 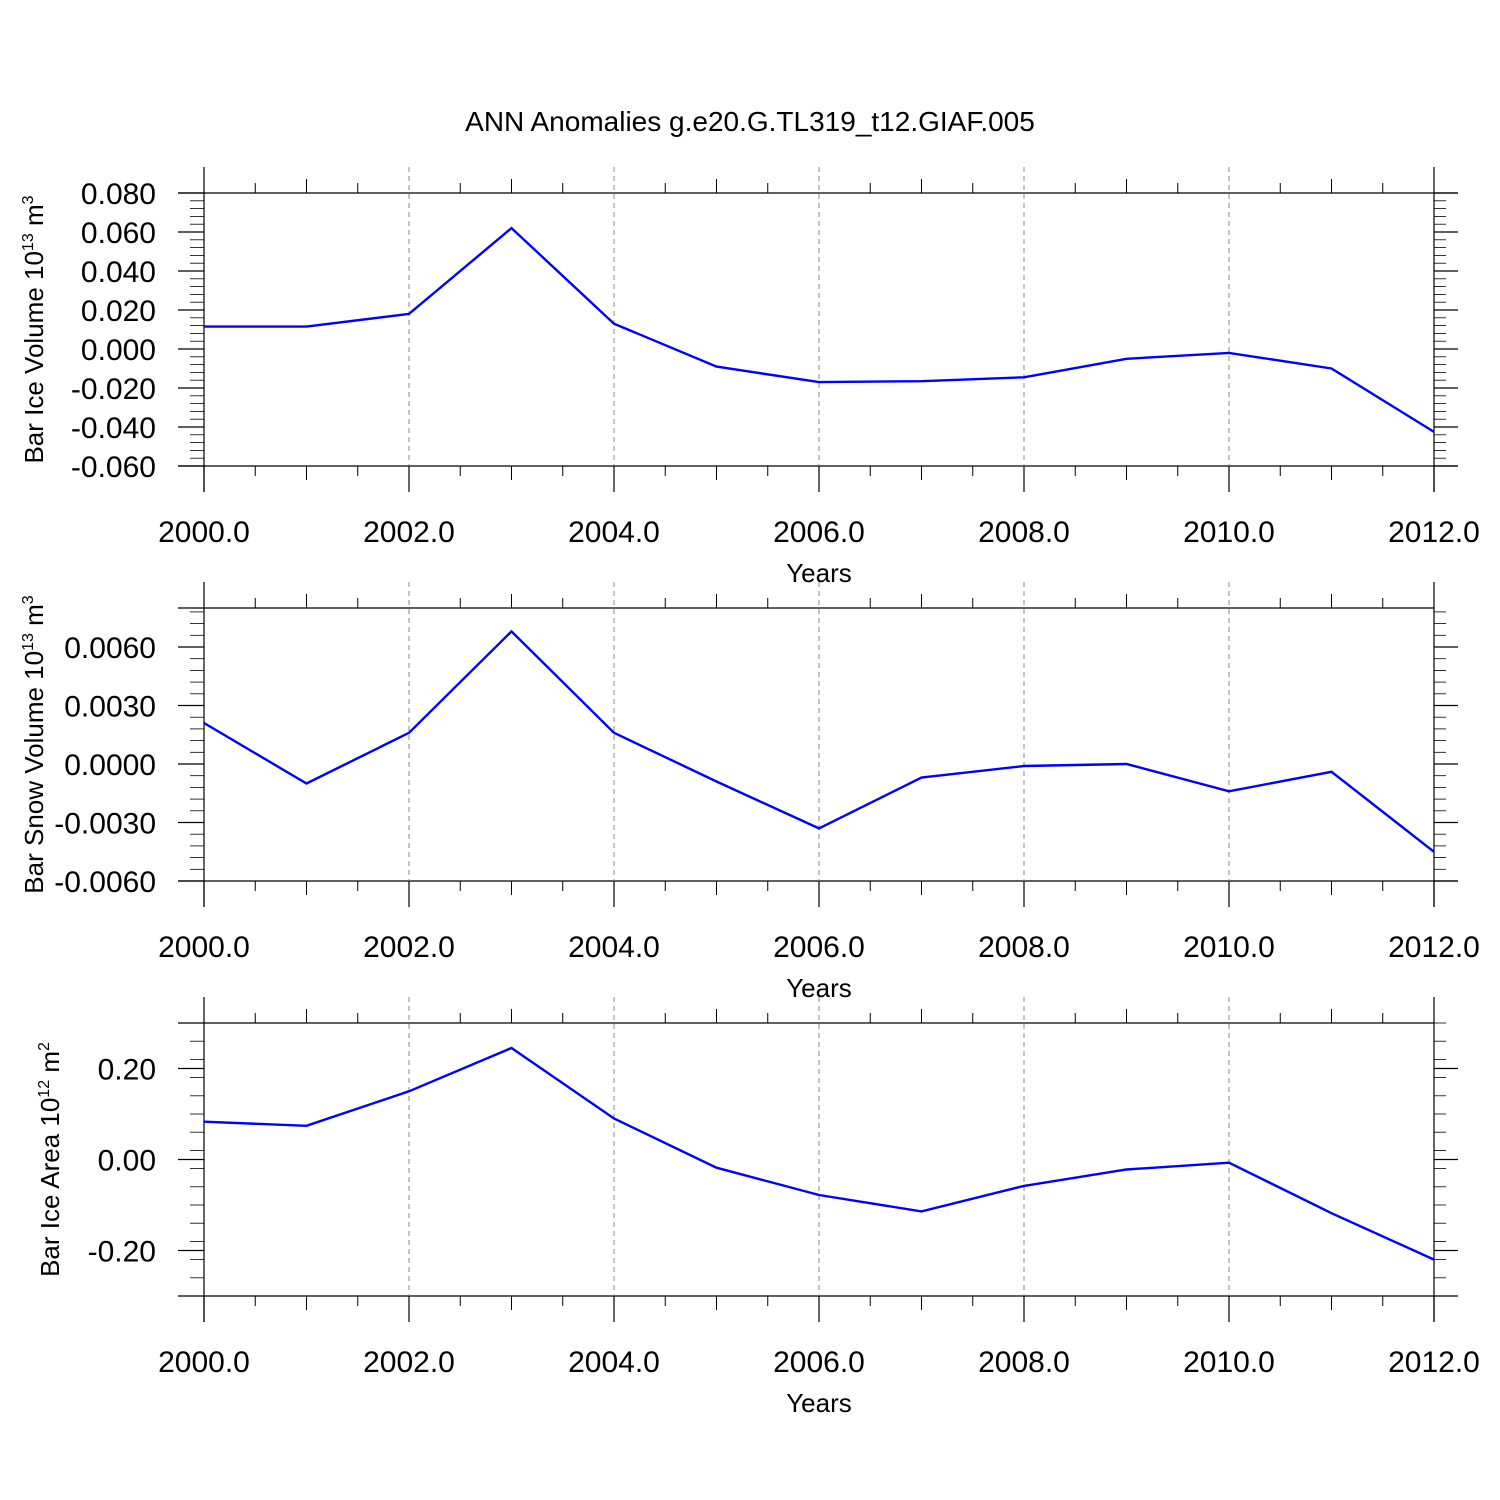 I want to click on y-tick-label: -0.20, so click(x=122, y=1252).